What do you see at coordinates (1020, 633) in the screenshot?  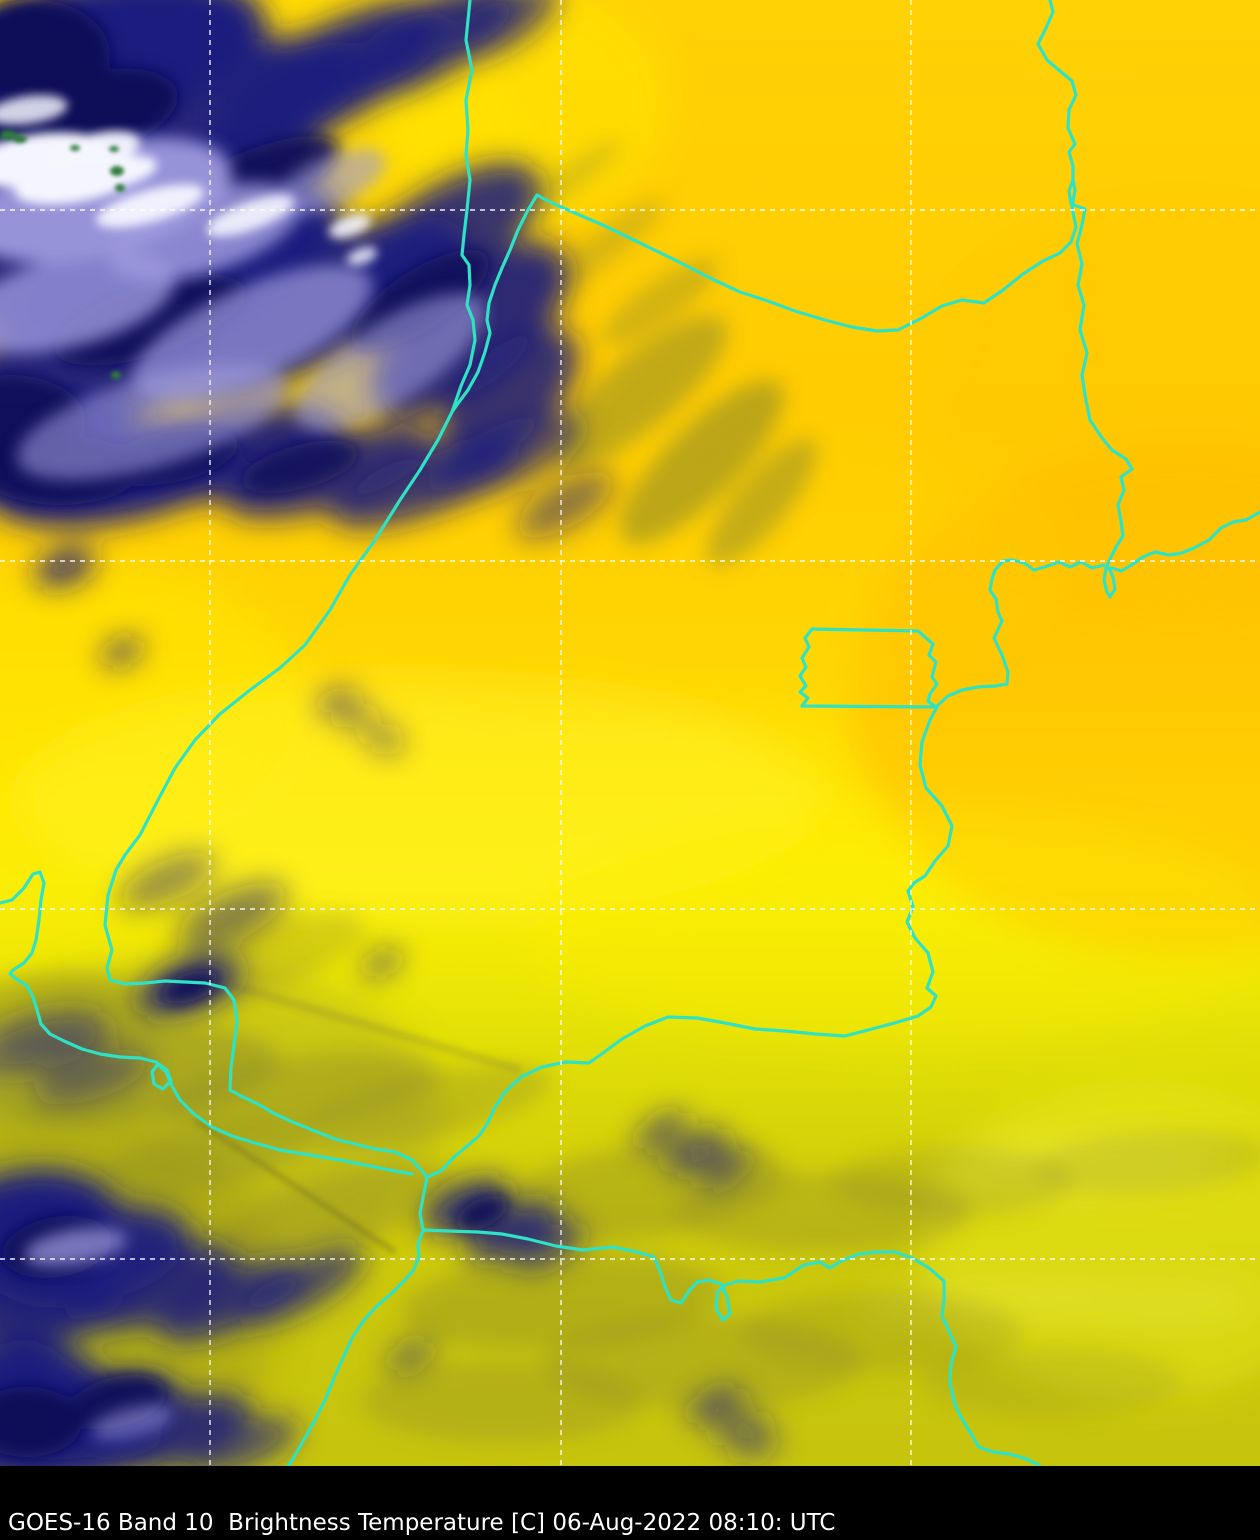 I see `boundary-zigzag-west` at bounding box center [1020, 633].